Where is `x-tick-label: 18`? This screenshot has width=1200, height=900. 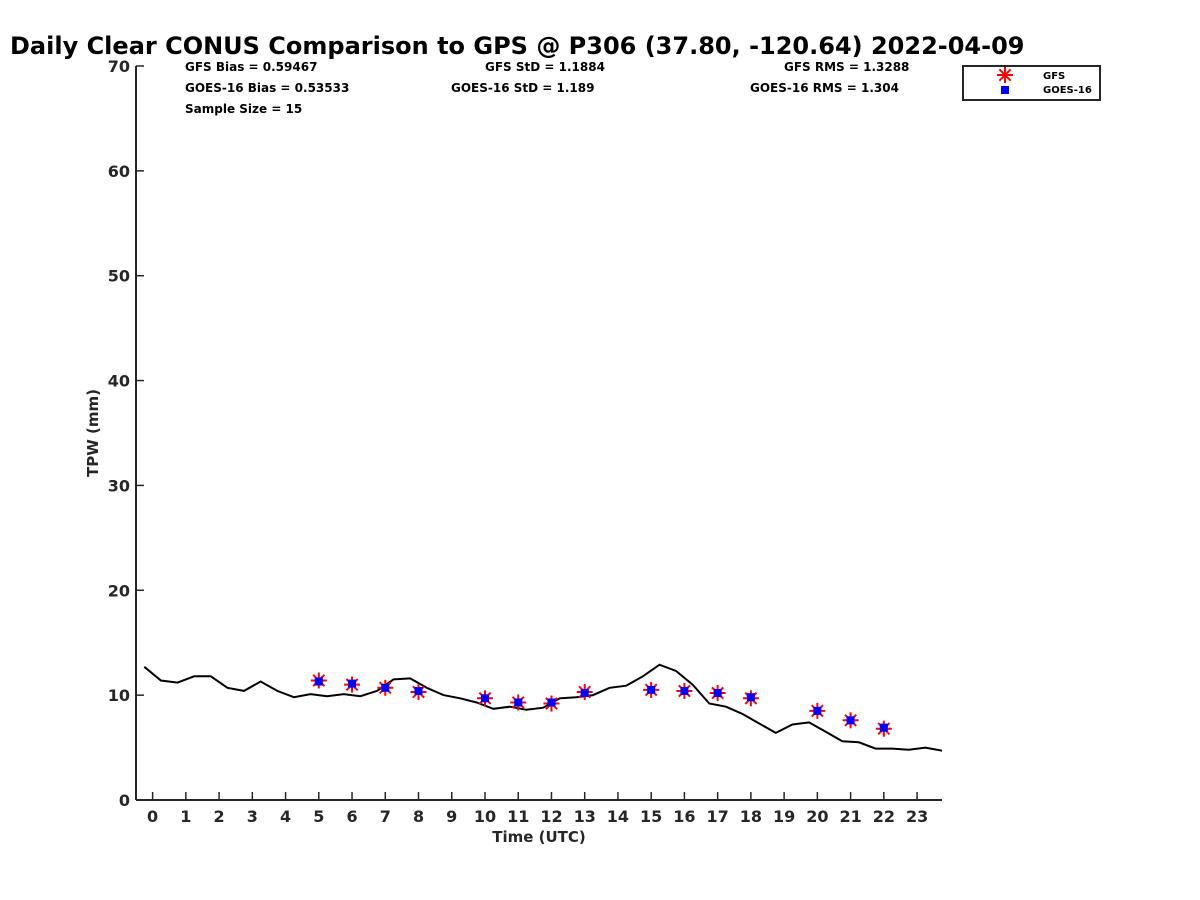
x-tick-label: 18 is located at coordinates (751, 816).